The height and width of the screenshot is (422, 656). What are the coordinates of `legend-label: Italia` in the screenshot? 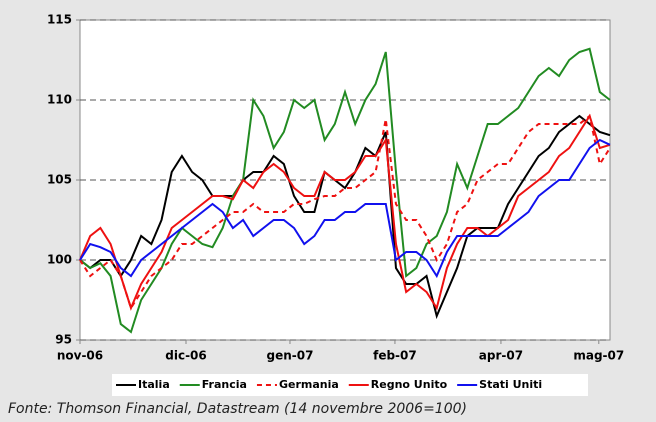 It's located at (154, 384).